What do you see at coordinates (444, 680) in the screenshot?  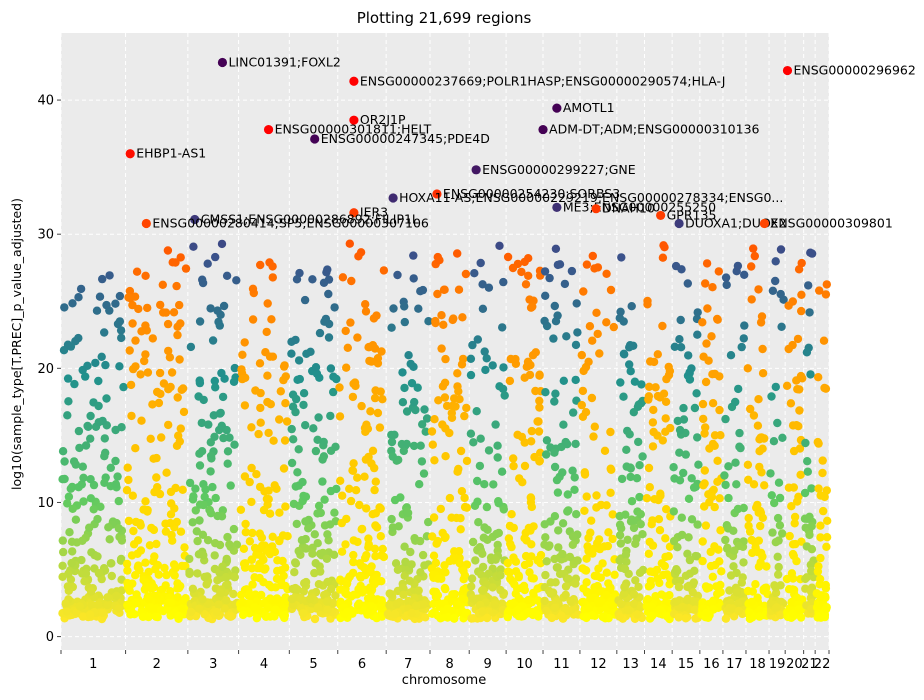 I see `x-axis-label: chromosome` at bounding box center [444, 680].